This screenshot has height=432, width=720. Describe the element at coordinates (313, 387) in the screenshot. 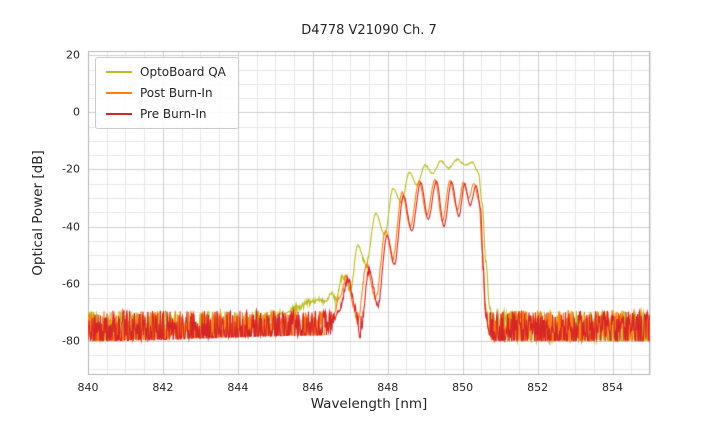

I see `x-tick-label: 846` at that location.